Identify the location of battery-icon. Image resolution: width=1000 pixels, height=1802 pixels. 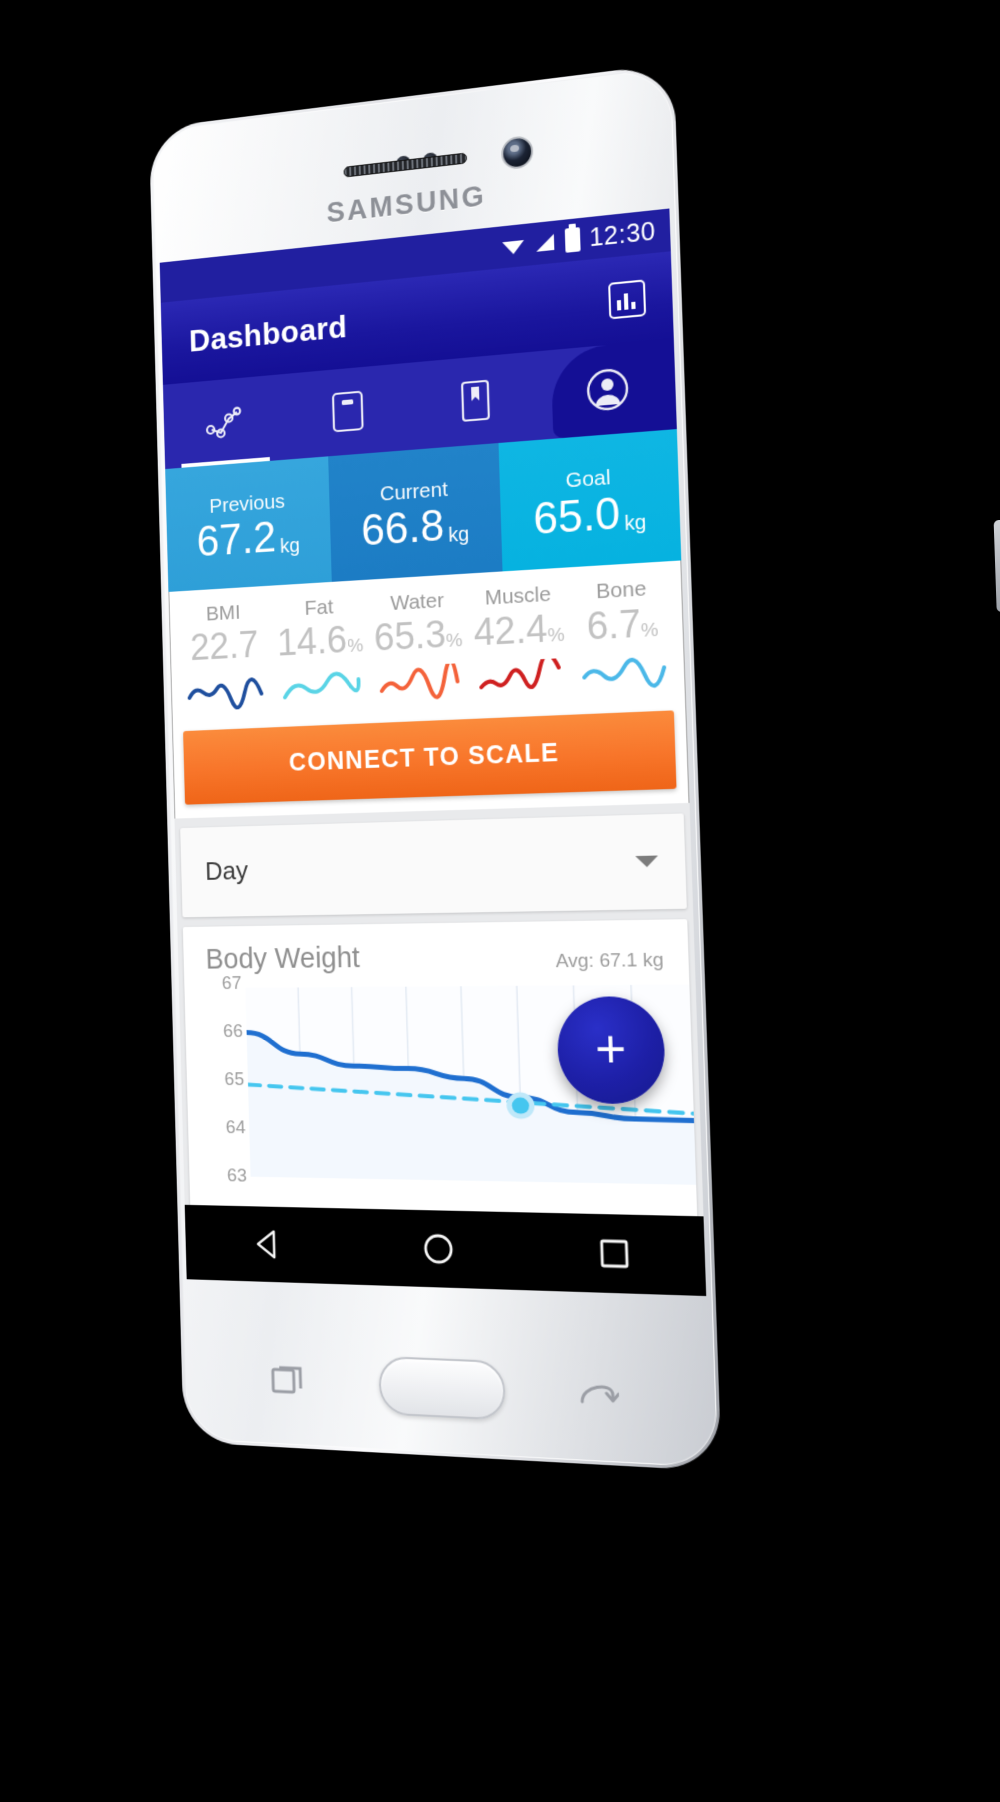
(572, 240).